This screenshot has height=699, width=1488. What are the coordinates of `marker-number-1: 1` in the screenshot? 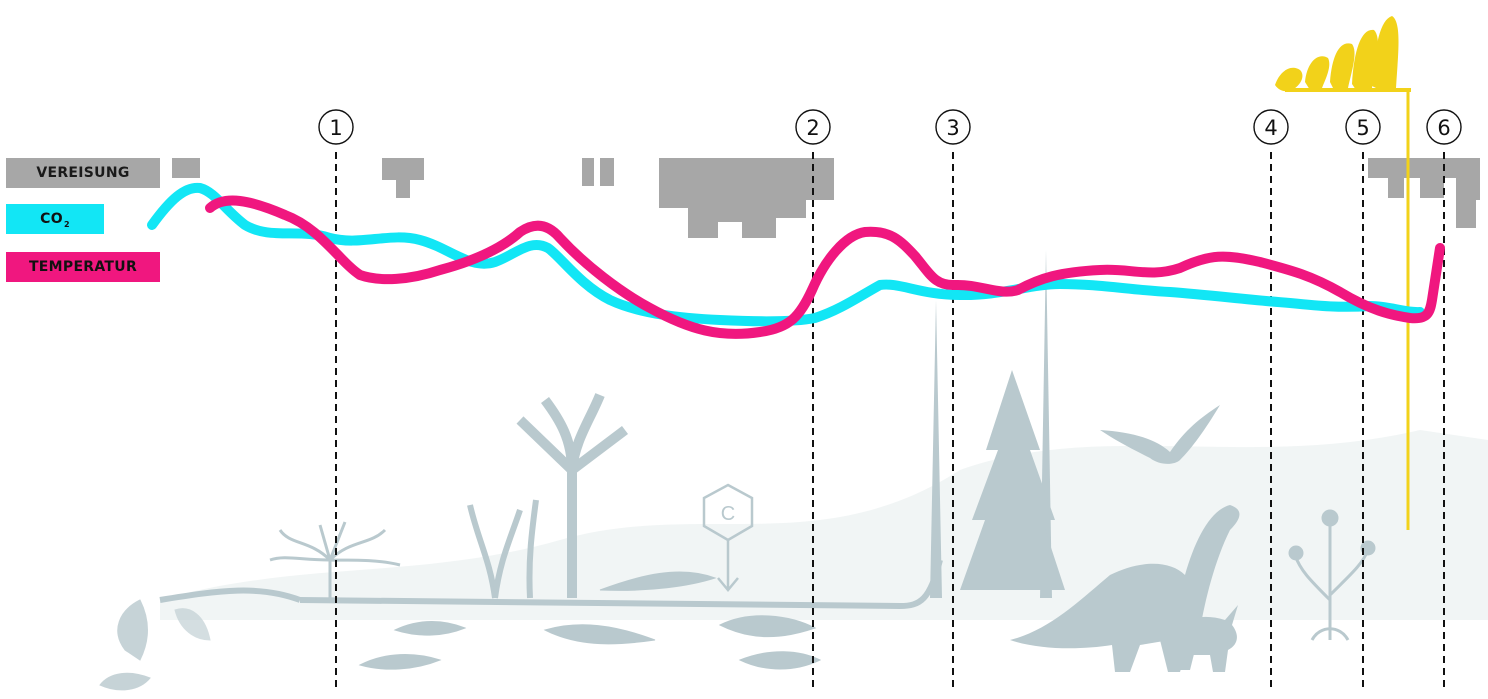 It's located at (335, 128).